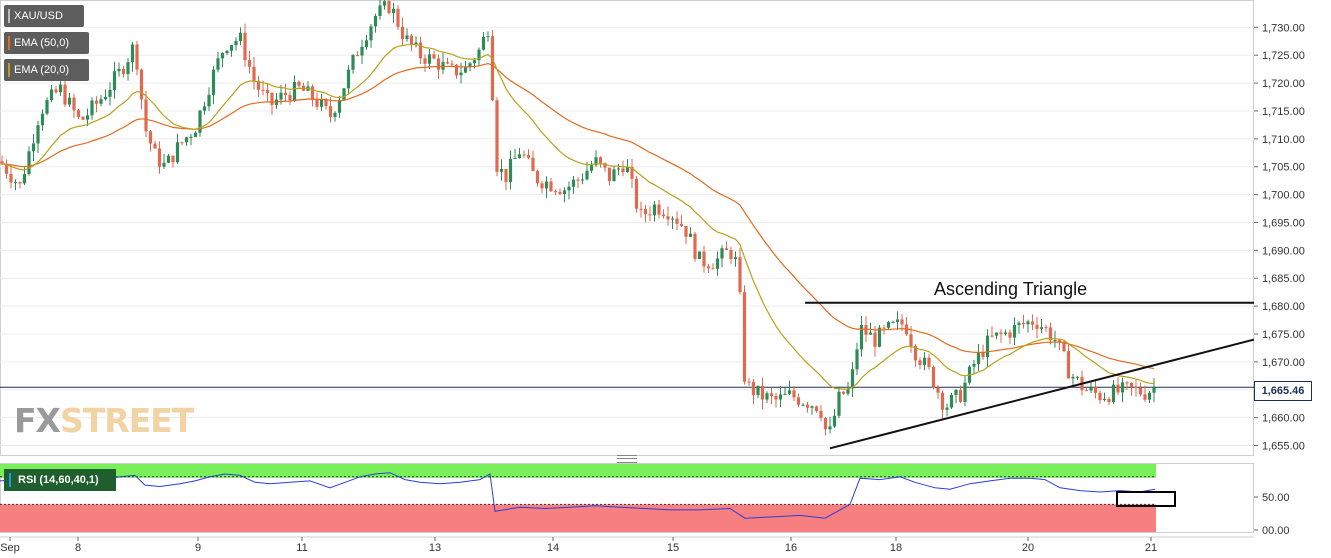  Describe the element at coordinates (60, 480) in the screenshot. I see `rsi-legend: RSI (14,60,40,1)` at that location.